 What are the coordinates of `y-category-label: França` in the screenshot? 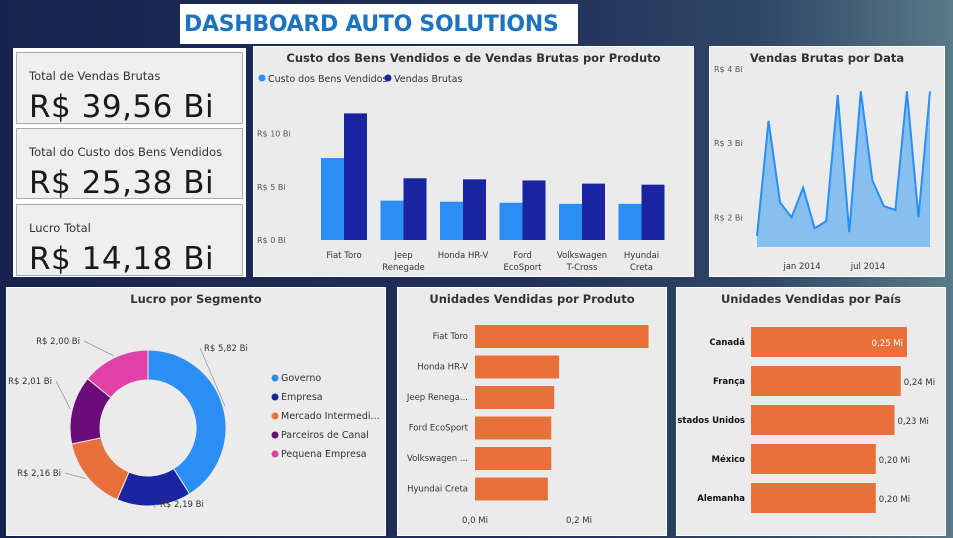 It's located at (729, 382).